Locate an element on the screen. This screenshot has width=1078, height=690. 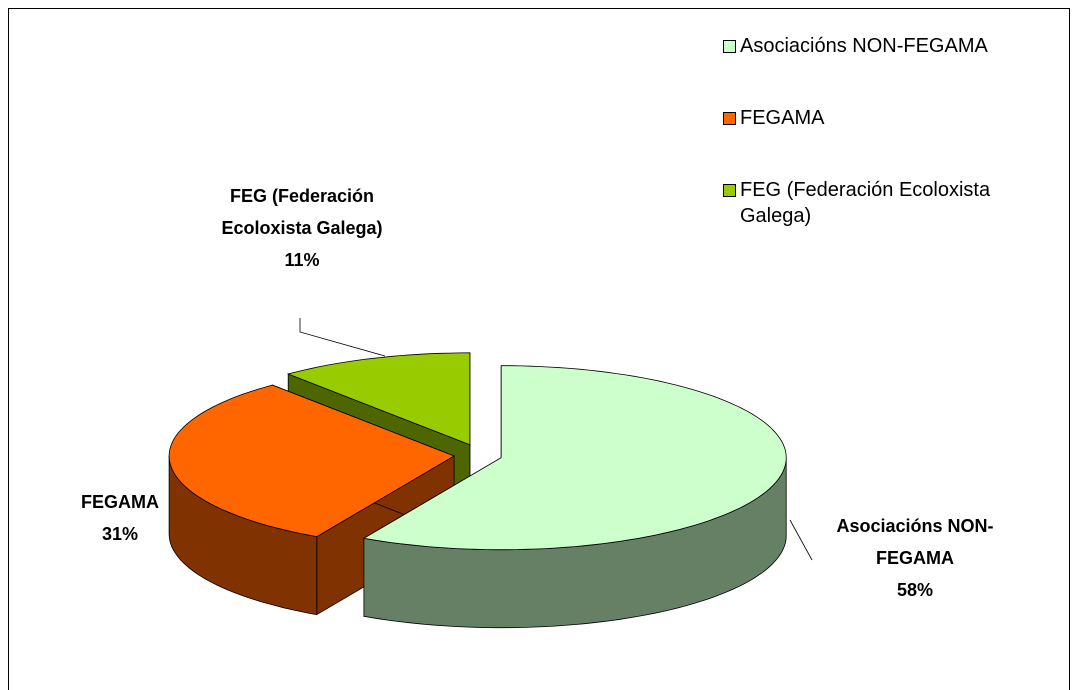
legend-label: Asociacións NON-FEGAMA is located at coordinates (864, 46).